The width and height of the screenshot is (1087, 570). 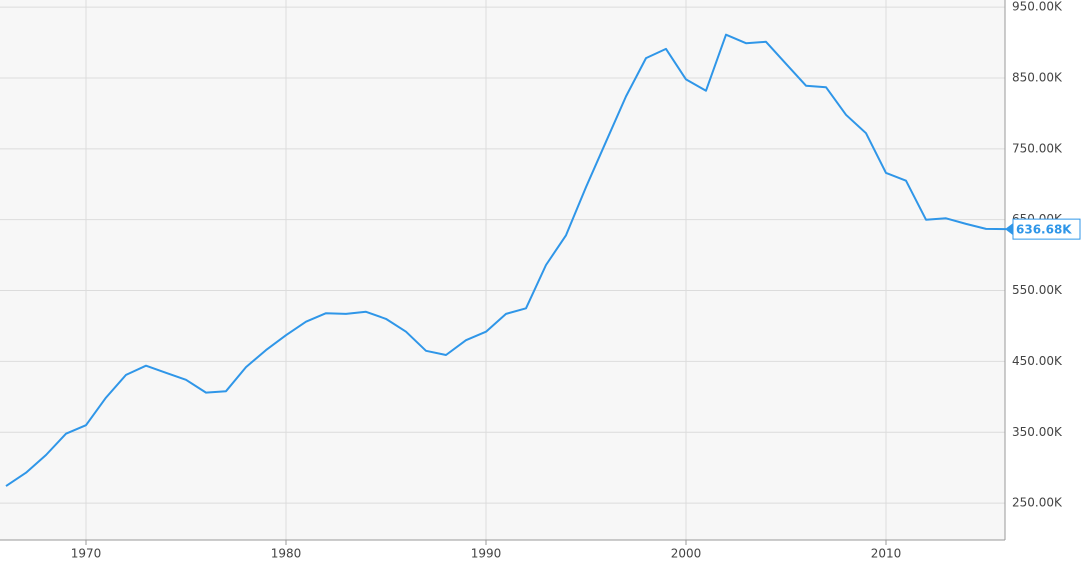 What do you see at coordinates (1037, 432) in the screenshot?
I see `y-tick-label: 350.00K` at bounding box center [1037, 432].